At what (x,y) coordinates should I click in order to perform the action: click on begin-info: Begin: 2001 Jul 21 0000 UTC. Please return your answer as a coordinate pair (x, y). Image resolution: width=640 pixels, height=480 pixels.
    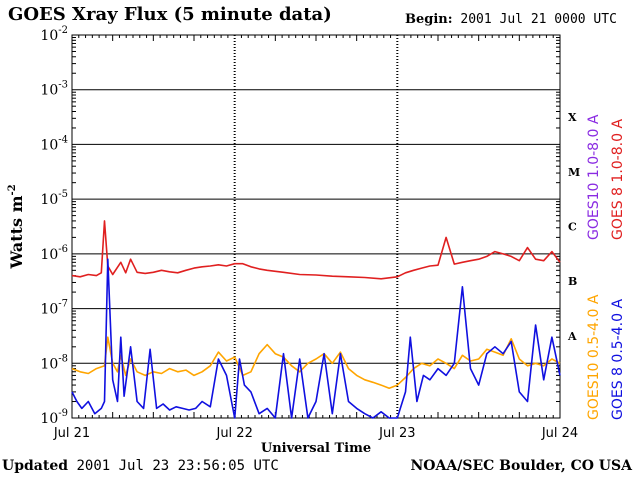
    Looking at the image, I should click on (511, 19).